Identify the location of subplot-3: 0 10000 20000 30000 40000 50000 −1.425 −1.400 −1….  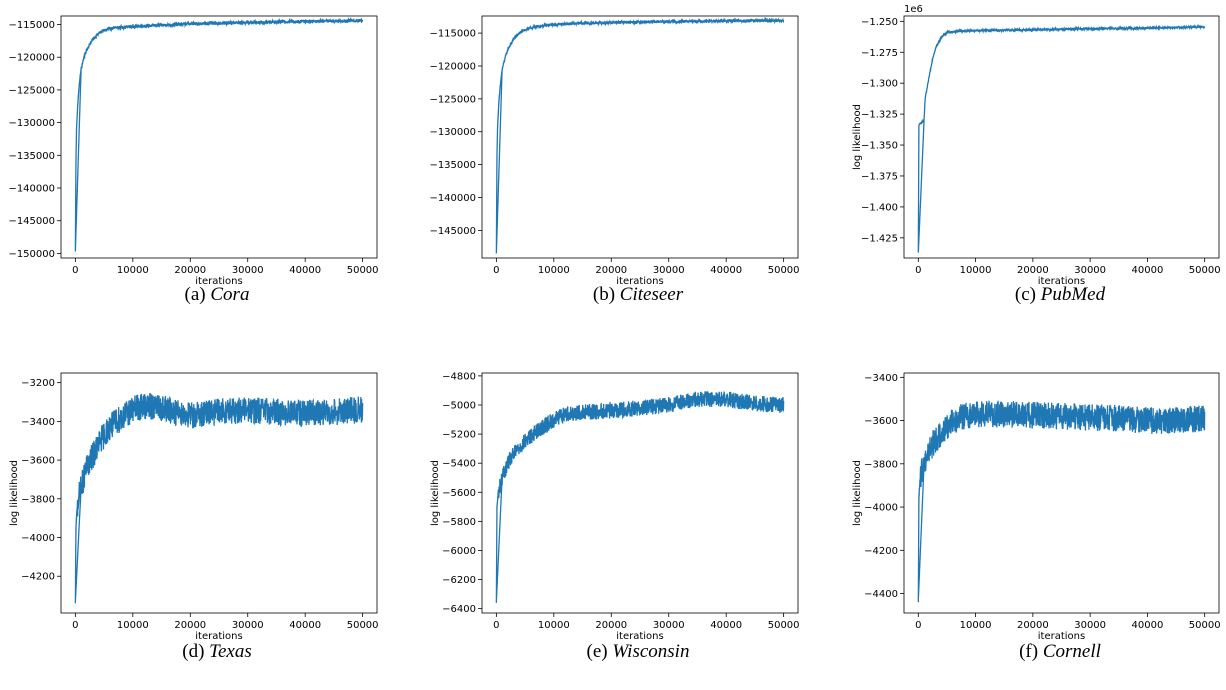
(1036, 154).